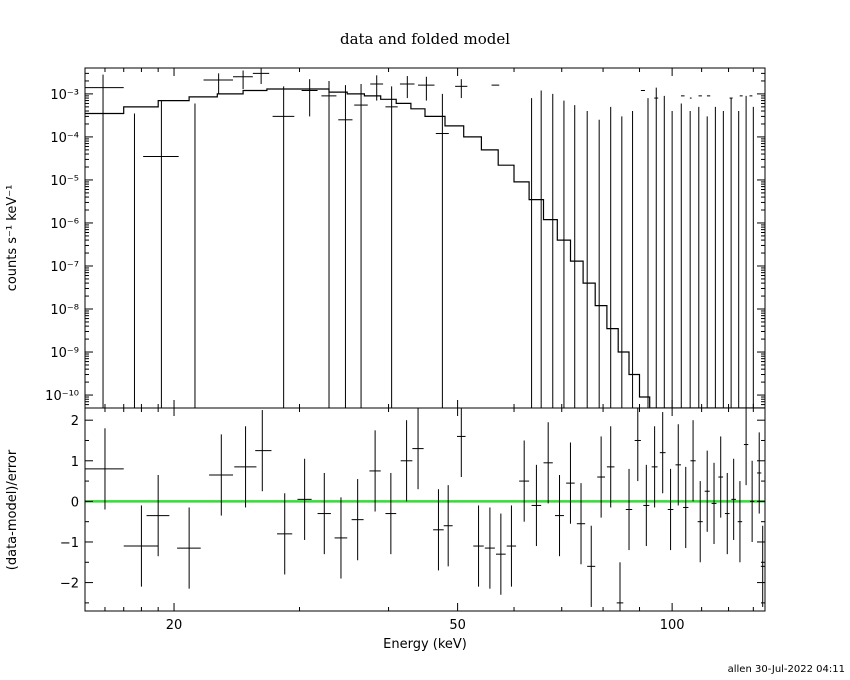 Image resolution: width=850 pixels, height=680 pixels. I want to click on footer-timestamp: allen 30-Jul-2022 04:11, so click(786, 669).